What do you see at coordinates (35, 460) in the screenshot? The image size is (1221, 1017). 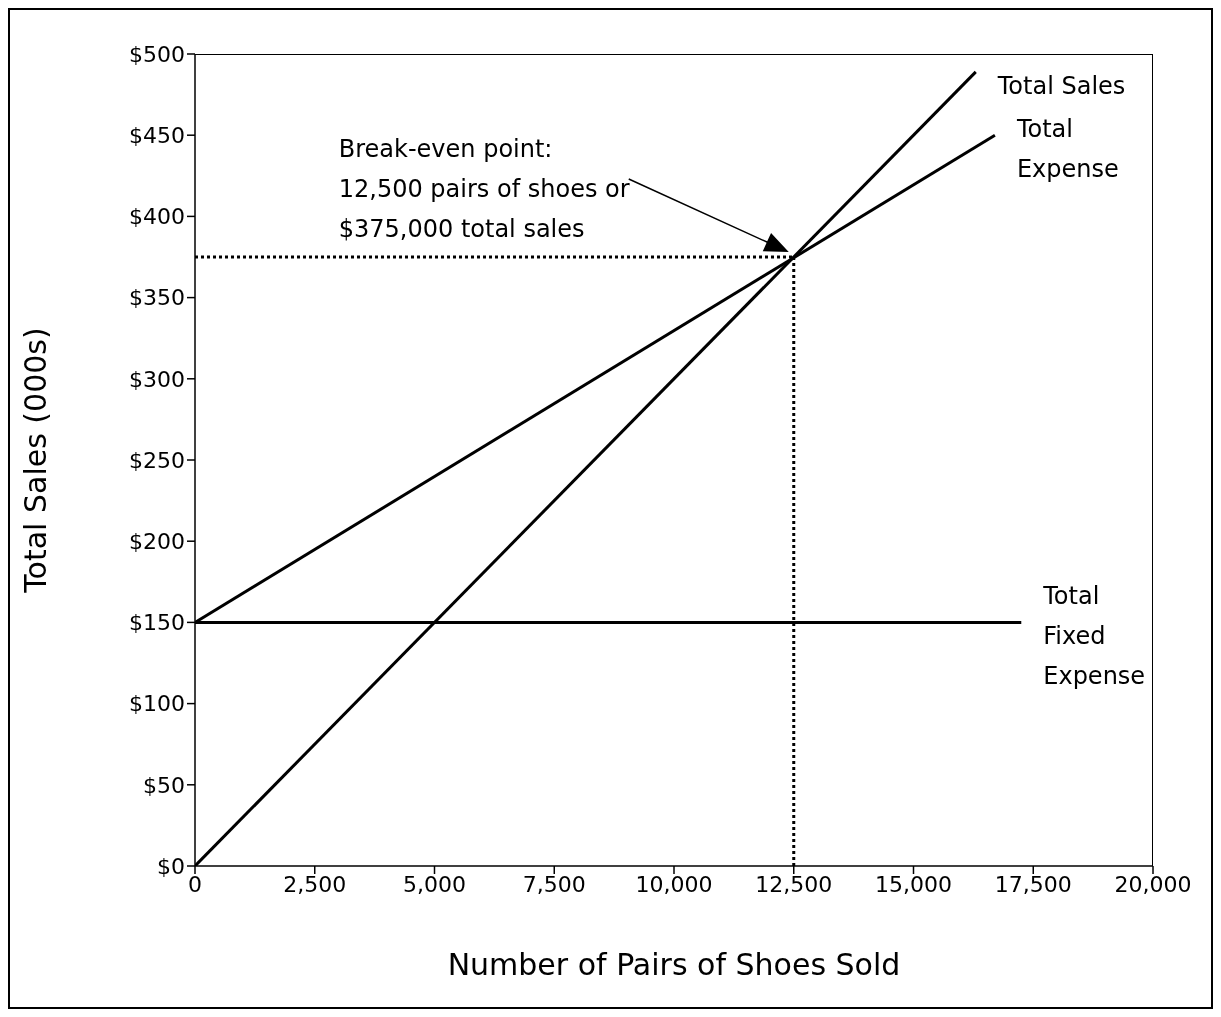 I see `y-axis-title: Total Sales (000s)` at bounding box center [35, 460].